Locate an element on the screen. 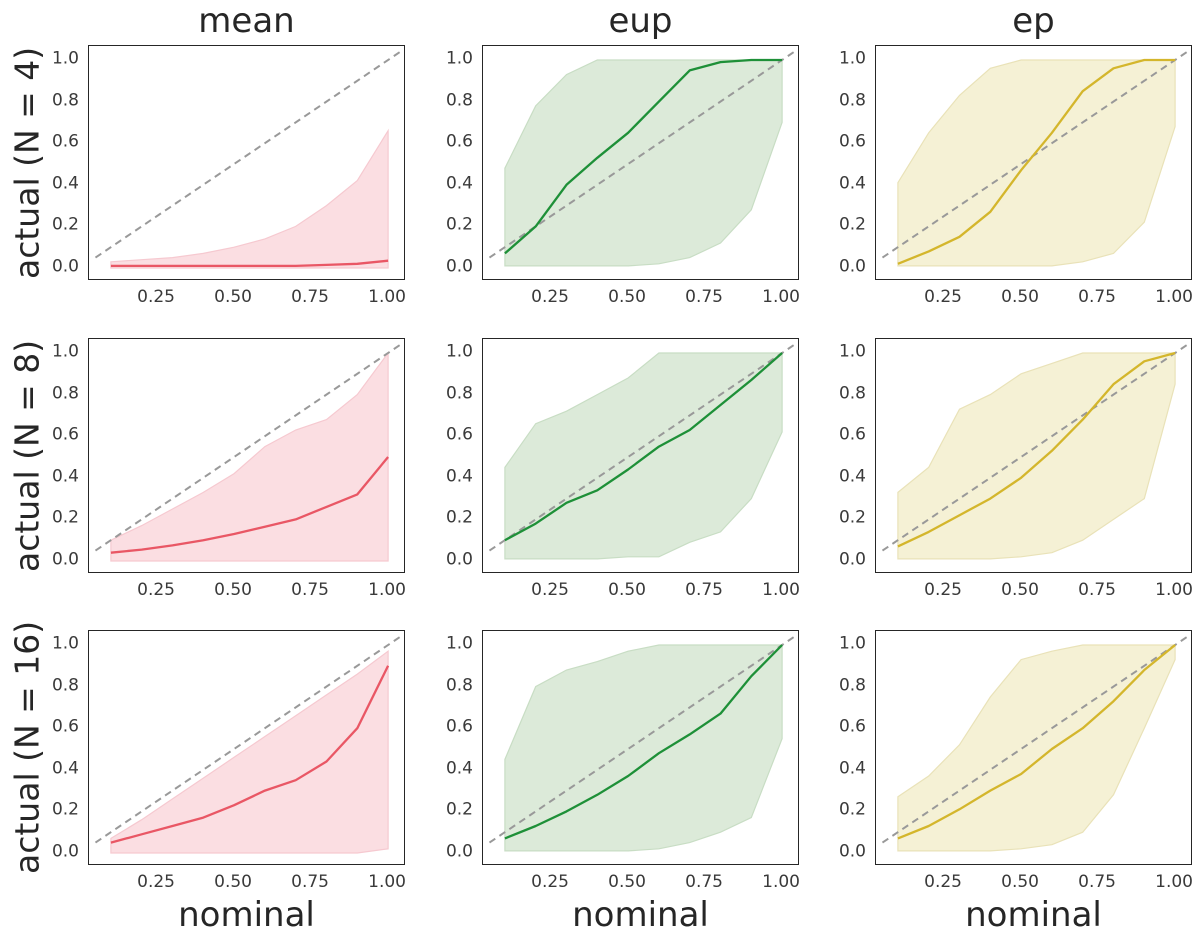 The height and width of the screenshot is (947, 1200). subplot-ep-row1 is located at coordinates (1033, 455).